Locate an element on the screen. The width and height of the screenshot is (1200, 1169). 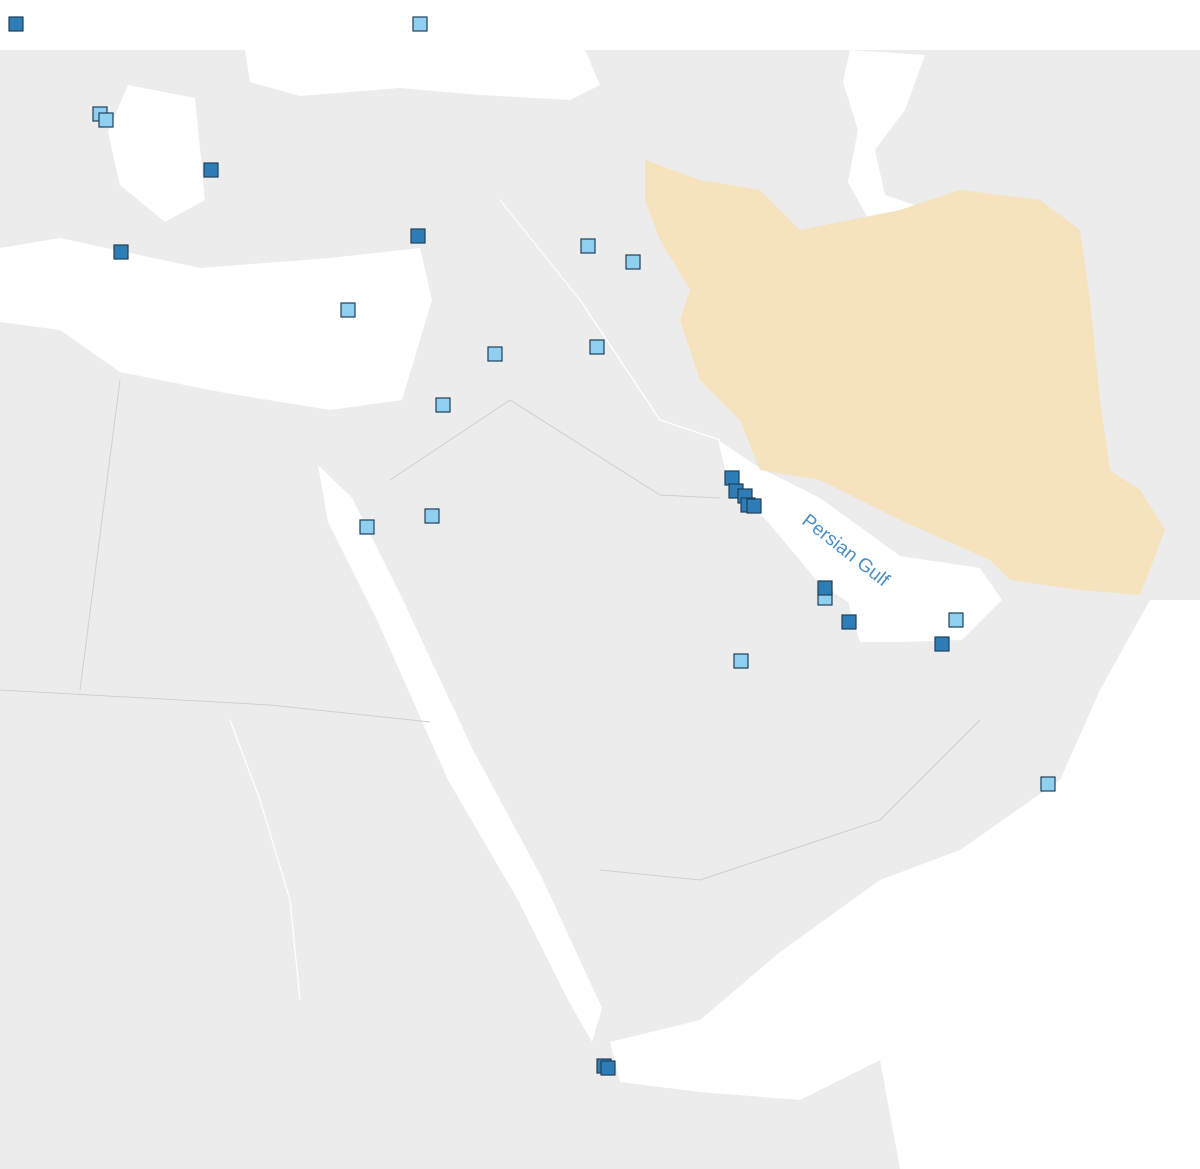
persian-gulf is located at coordinates (860, 541).